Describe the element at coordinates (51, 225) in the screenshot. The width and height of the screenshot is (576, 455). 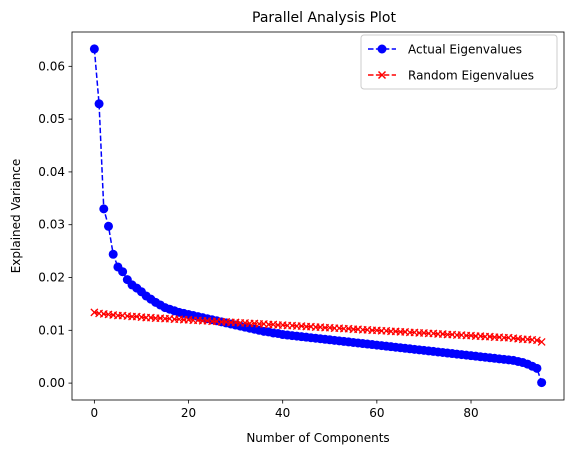
I see `y-tick-label: 0.03` at that location.